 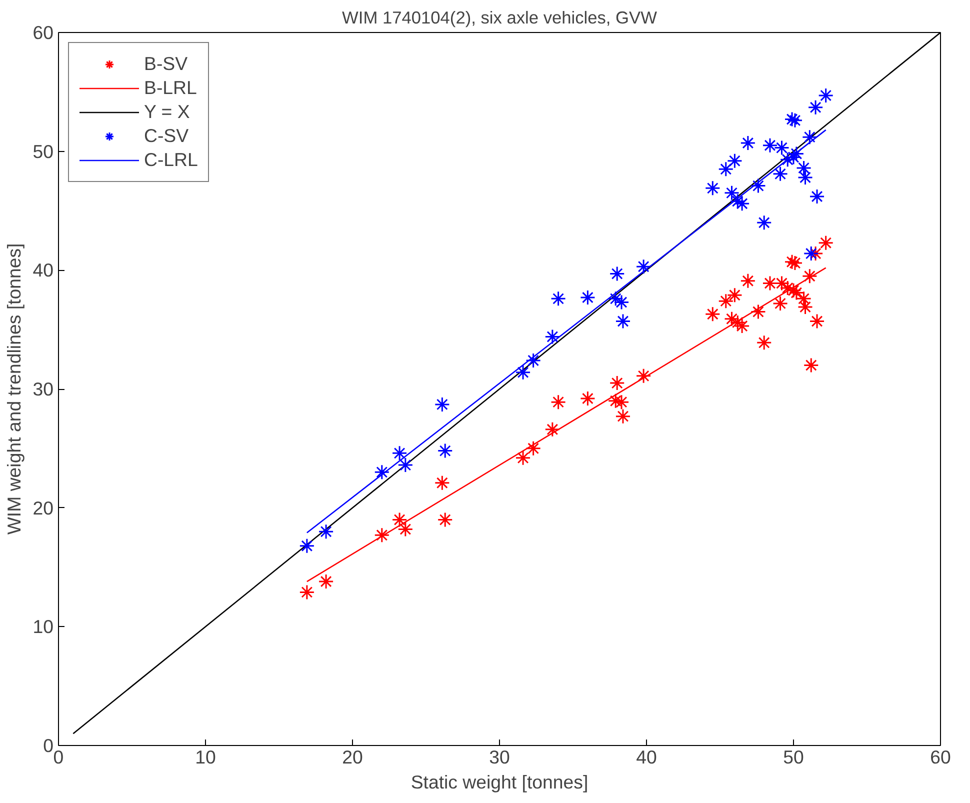 What do you see at coordinates (793, 757) in the screenshot?
I see `x-tick-label: 50` at bounding box center [793, 757].